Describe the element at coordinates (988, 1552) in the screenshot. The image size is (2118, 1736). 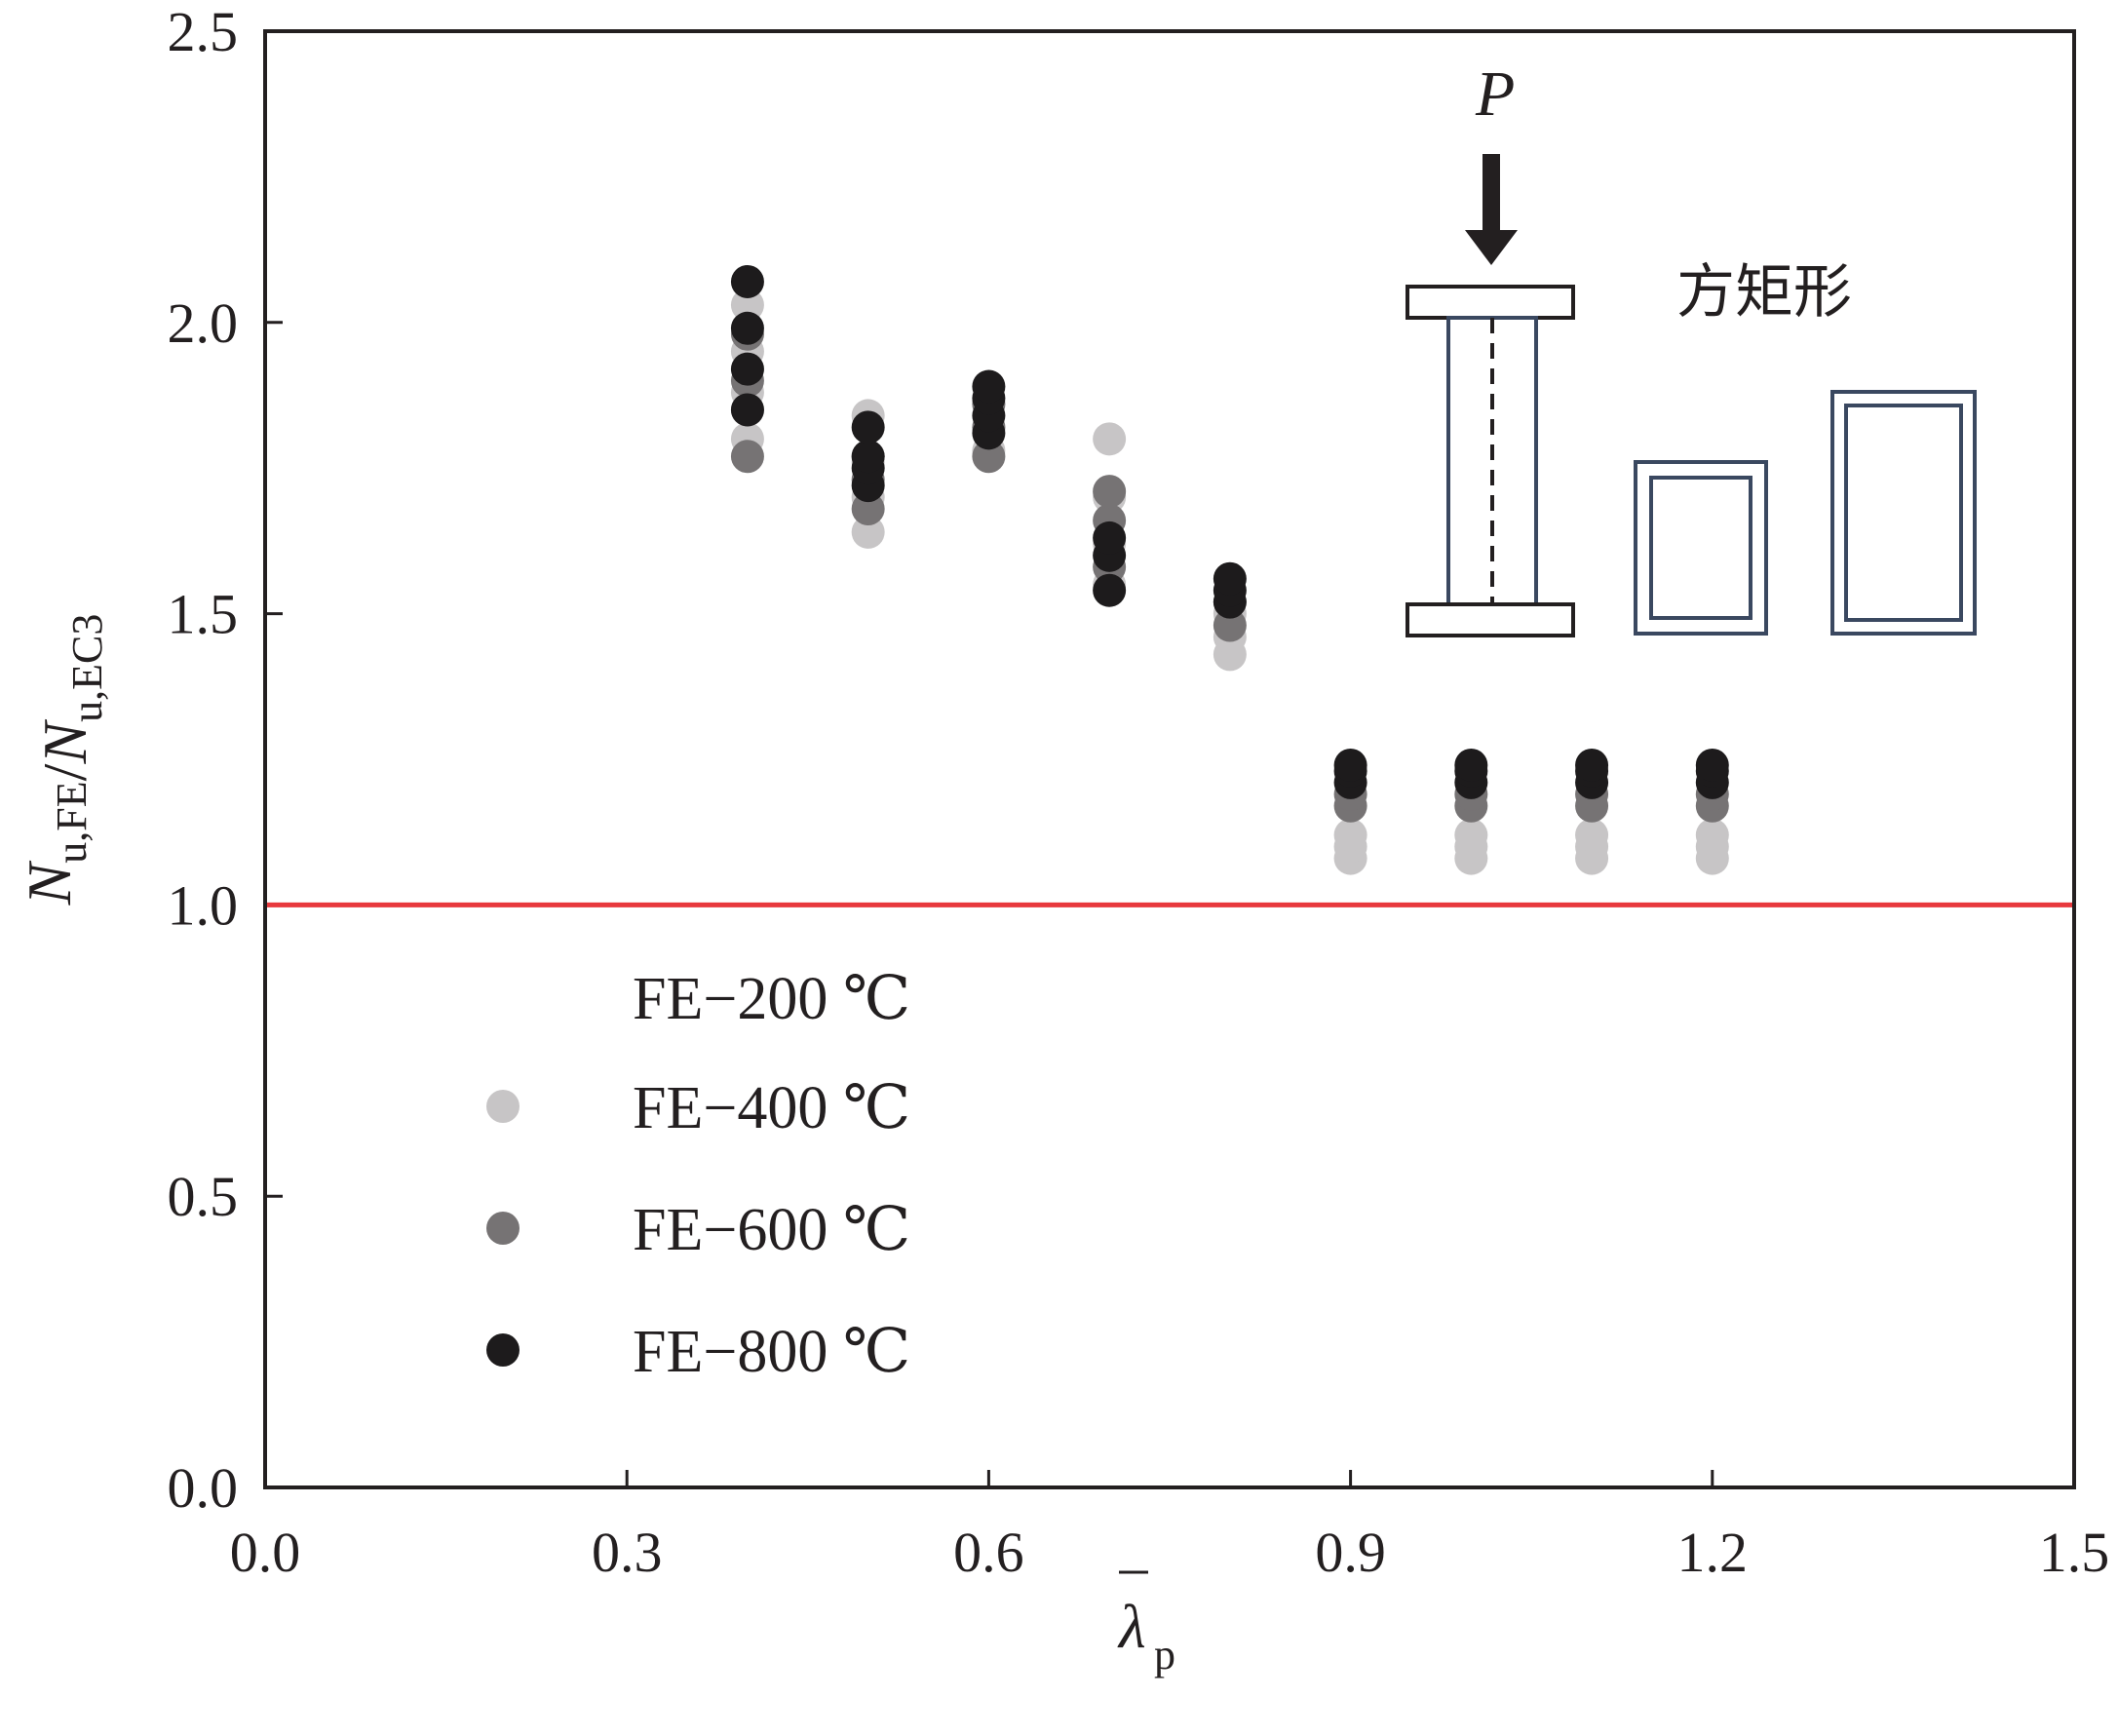
I see `x-tick-label: 0.6` at that location.